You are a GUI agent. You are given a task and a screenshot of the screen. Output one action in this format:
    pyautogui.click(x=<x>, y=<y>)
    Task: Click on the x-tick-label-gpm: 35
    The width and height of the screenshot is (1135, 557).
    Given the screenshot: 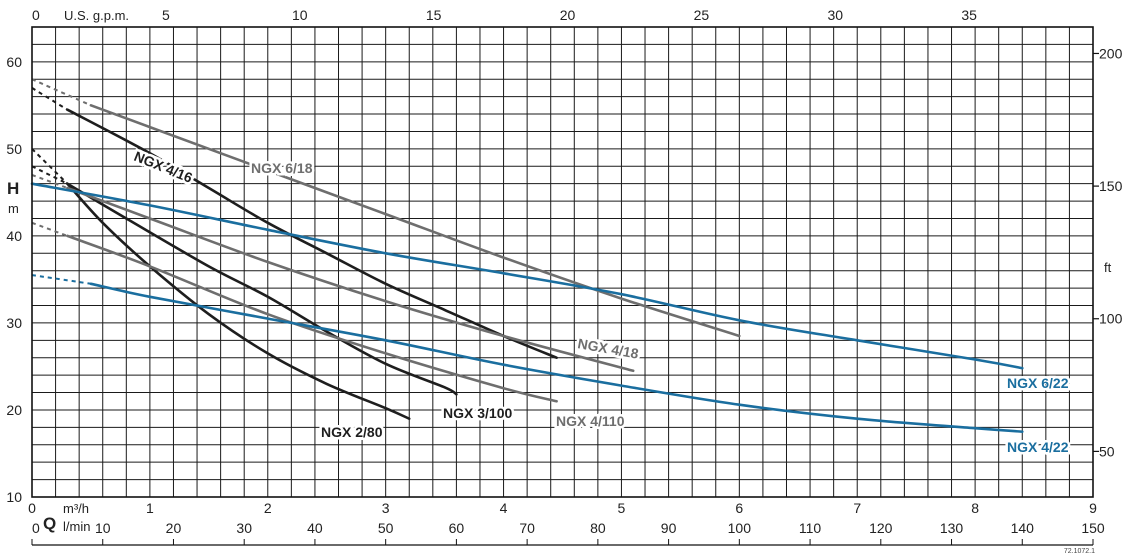 What is the action you would take?
    pyautogui.click(x=969, y=15)
    